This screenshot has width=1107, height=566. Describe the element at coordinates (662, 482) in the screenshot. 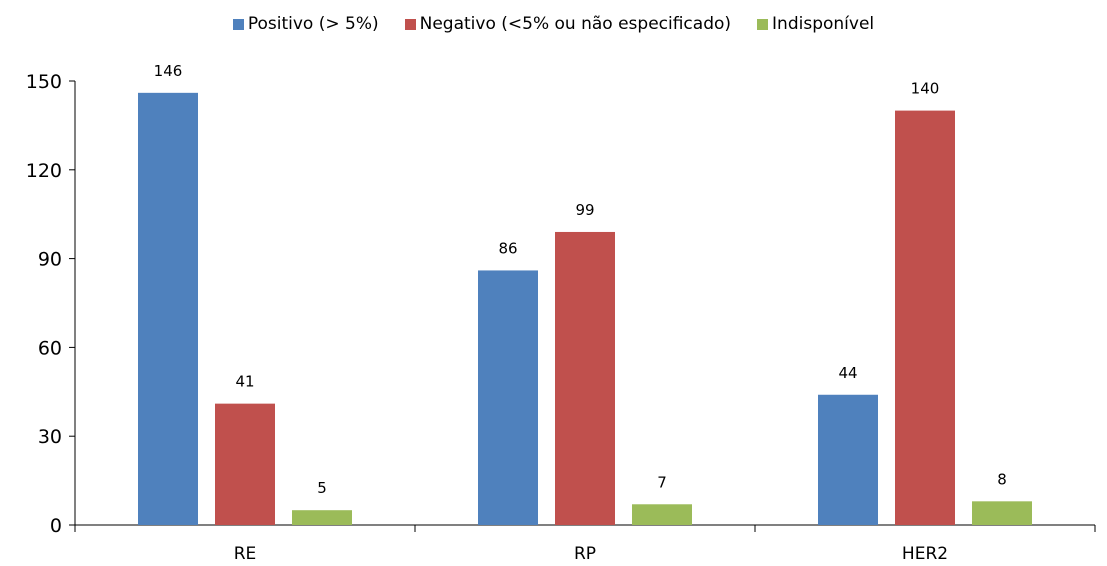

I see `data-label: 7` at that location.